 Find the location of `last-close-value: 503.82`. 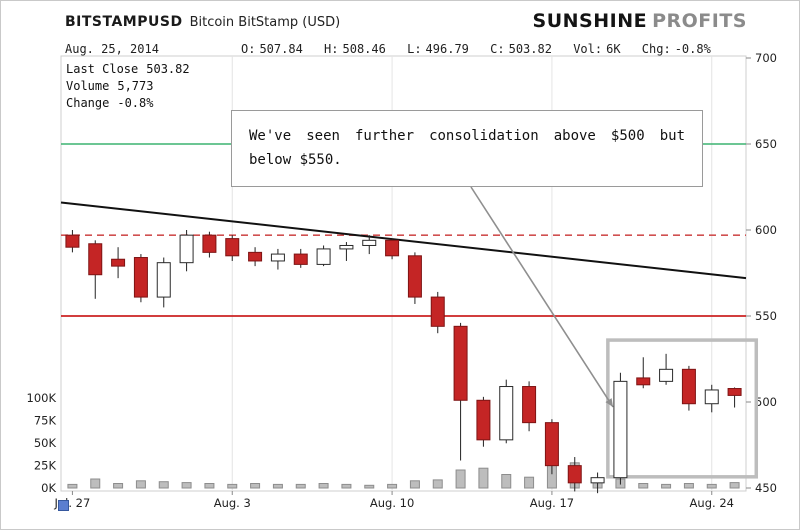

last-close-value: 503.82 is located at coordinates (168, 69).